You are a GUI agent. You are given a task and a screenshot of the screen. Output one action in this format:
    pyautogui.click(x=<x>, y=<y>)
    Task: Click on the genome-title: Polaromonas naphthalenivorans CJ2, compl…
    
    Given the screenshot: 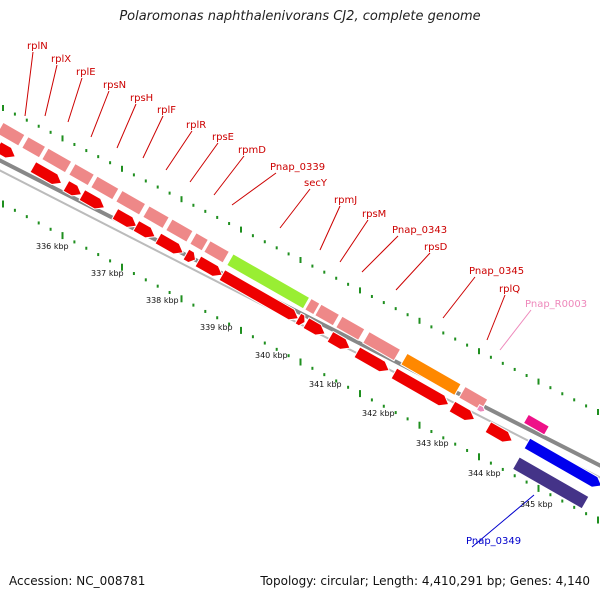 What is the action you would take?
    pyautogui.click(x=300, y=16)
    